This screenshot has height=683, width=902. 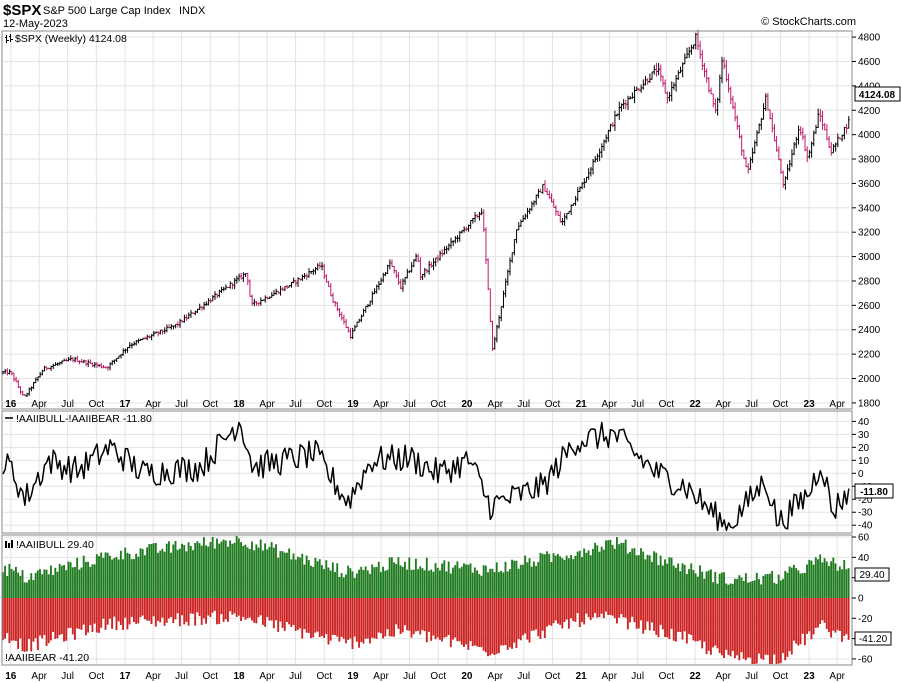 What do you see at coordinates (869, 403) in the screenshot?
I see `y-tick-label: 1800` at bounding box center [869, 403].